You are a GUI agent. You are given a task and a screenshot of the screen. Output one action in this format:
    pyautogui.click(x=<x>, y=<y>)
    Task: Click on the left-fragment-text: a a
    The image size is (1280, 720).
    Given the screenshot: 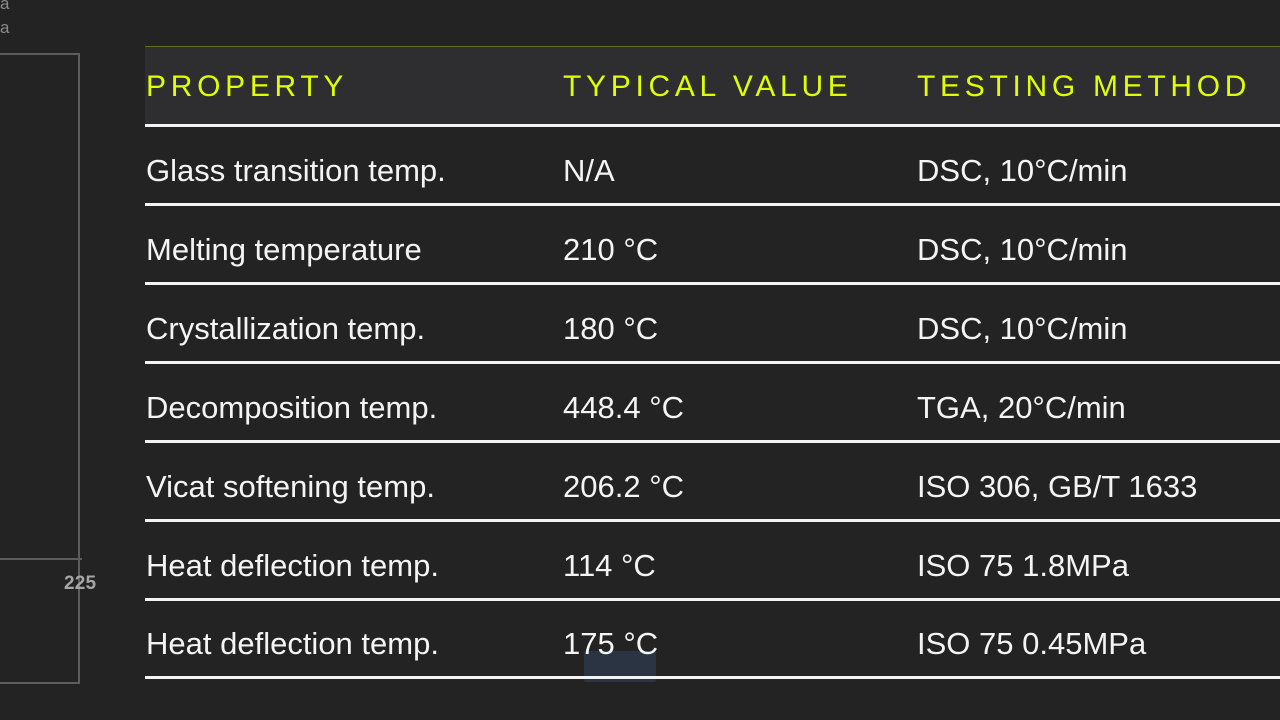 What is the action you would take?
    pyautogui.click(x=4, y=20)
    